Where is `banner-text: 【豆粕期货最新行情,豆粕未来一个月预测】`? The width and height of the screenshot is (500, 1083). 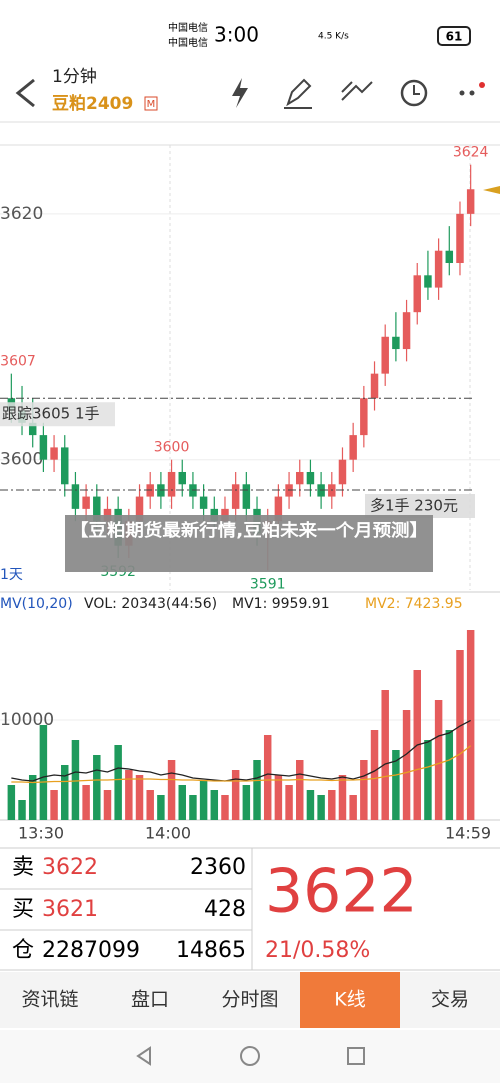
banner-text: 【豆粕期货最新行情,豆粕未来一个月预测】 is located at coordinates (249, 530).